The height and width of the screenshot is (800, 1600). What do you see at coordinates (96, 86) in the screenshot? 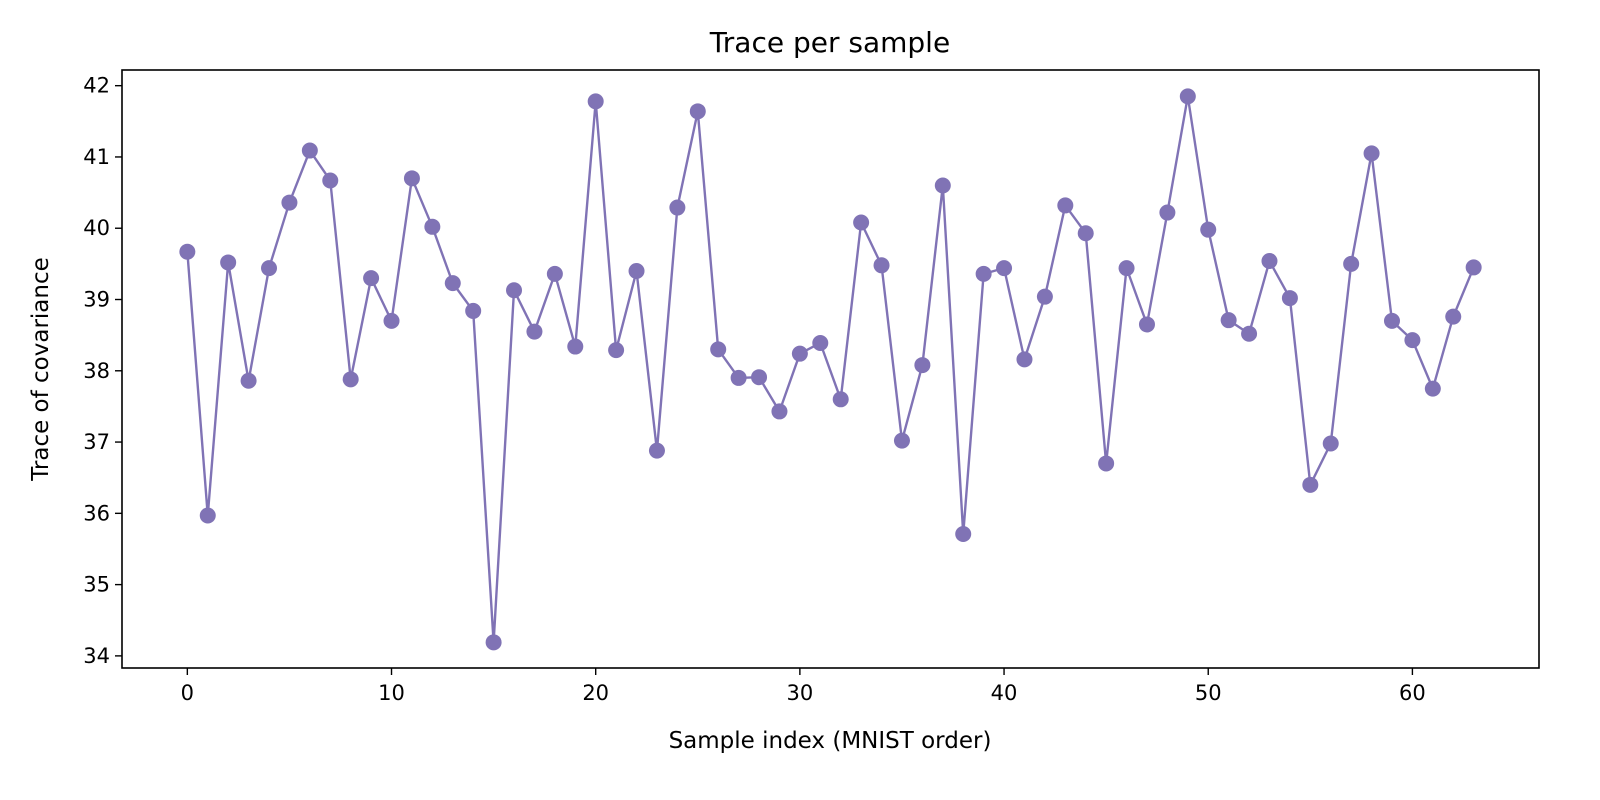
I see `y-tick-label: 42` at bounding box center [96, 86].